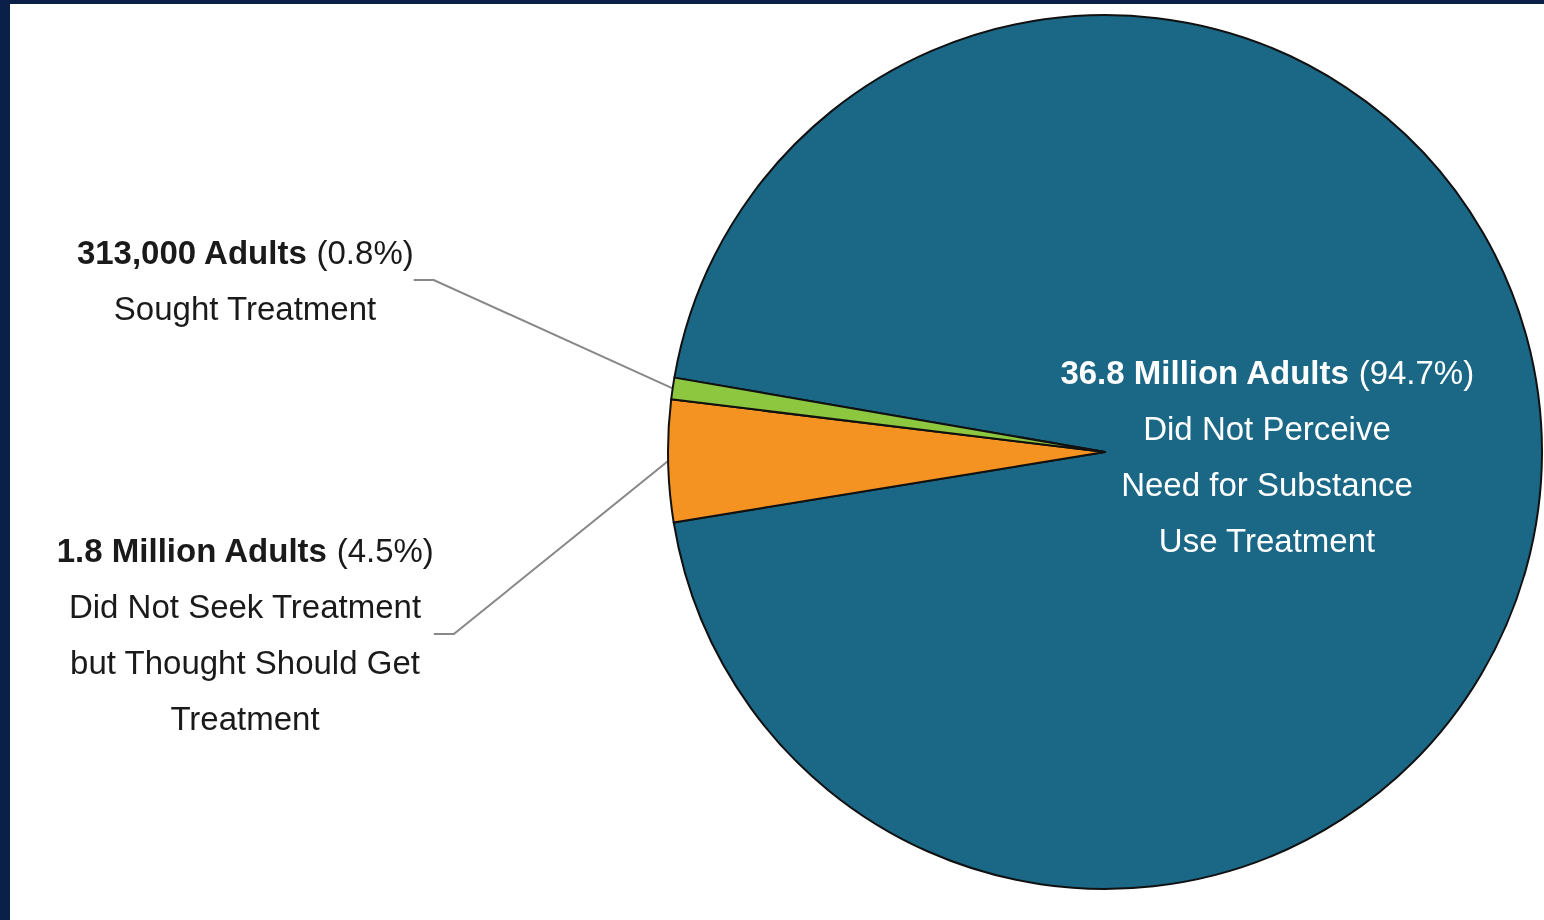 The width and height of the screenshot is (1544, 920). Describe the element at coordinates (1267, 372) in the screenshot. I see `data-label: 36.8 Million Adults (94.7%)` at that location.